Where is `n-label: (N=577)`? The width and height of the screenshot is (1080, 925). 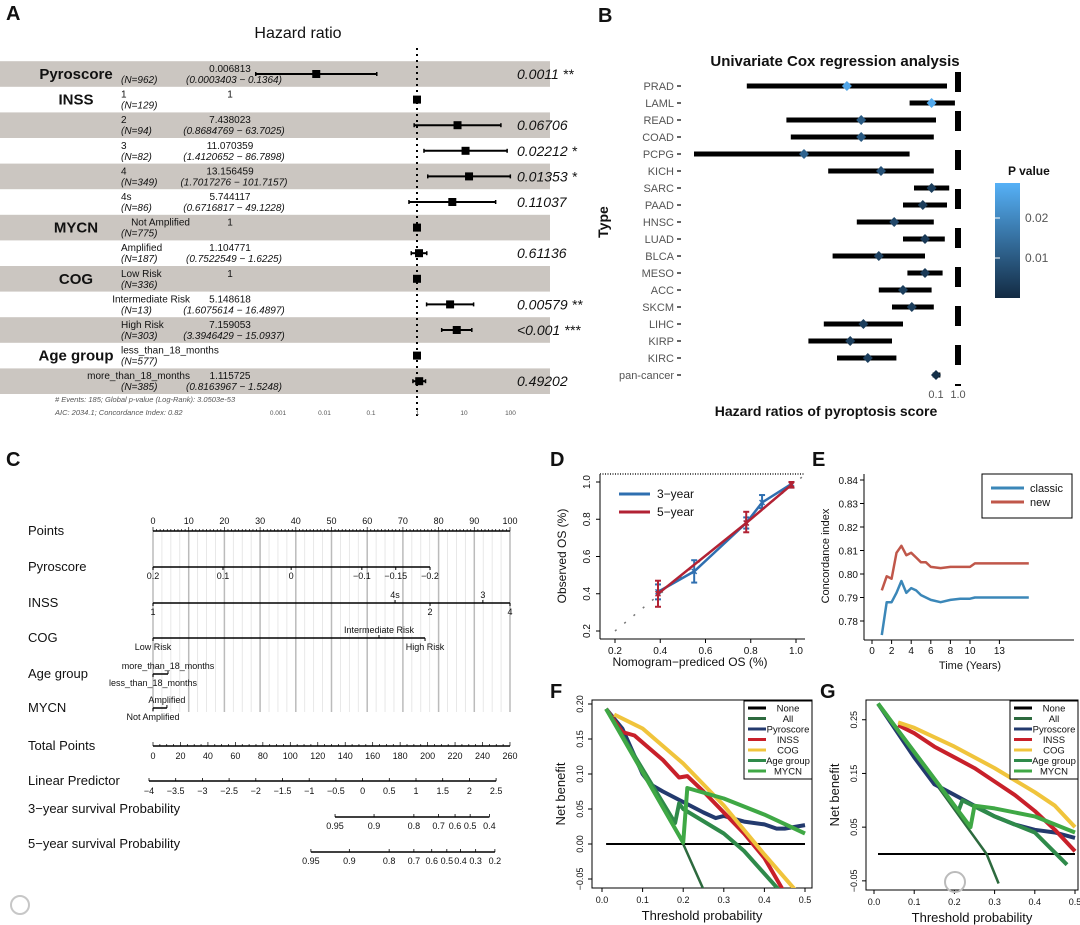 n-label: (N=577) is located at coordinates (139, 362).